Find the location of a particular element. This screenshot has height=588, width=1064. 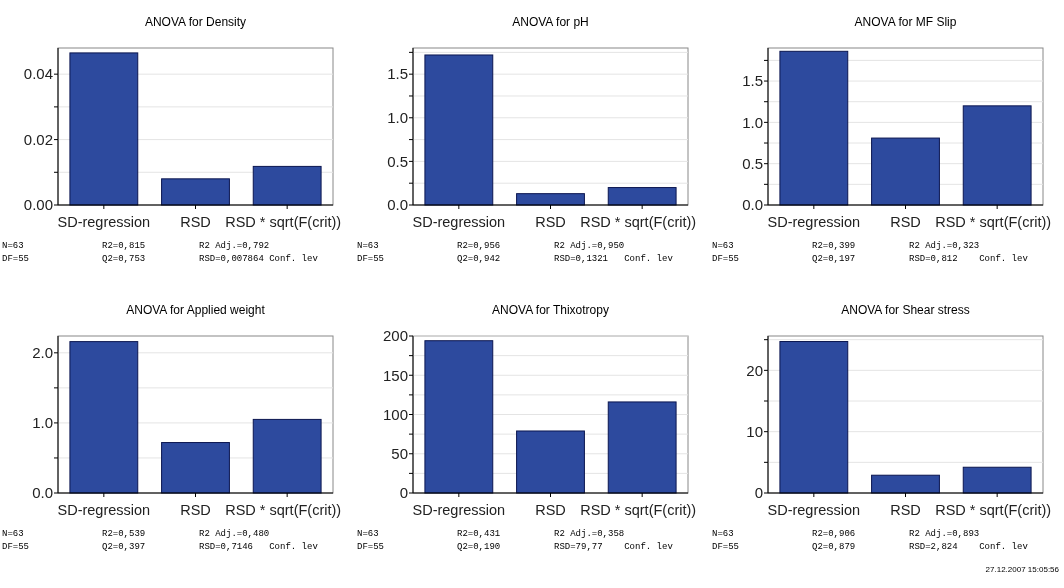

text: R2=0,539 is located at coordinates (124, 534).